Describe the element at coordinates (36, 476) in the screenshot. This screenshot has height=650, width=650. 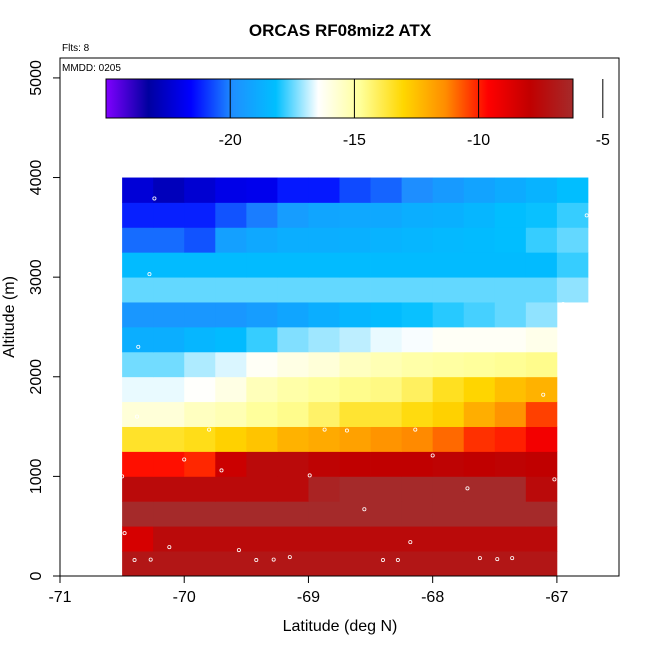
I see `y-tick-label: 1000` at that location.